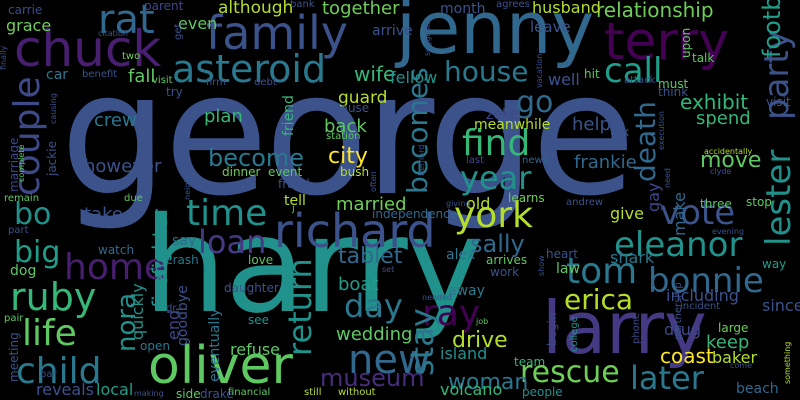 Image resolution: width=800 pixels, height=400 pixels. Describe the element at coordinates (632, 257) in the screenshot. I see `word-shark: shark` at that location.